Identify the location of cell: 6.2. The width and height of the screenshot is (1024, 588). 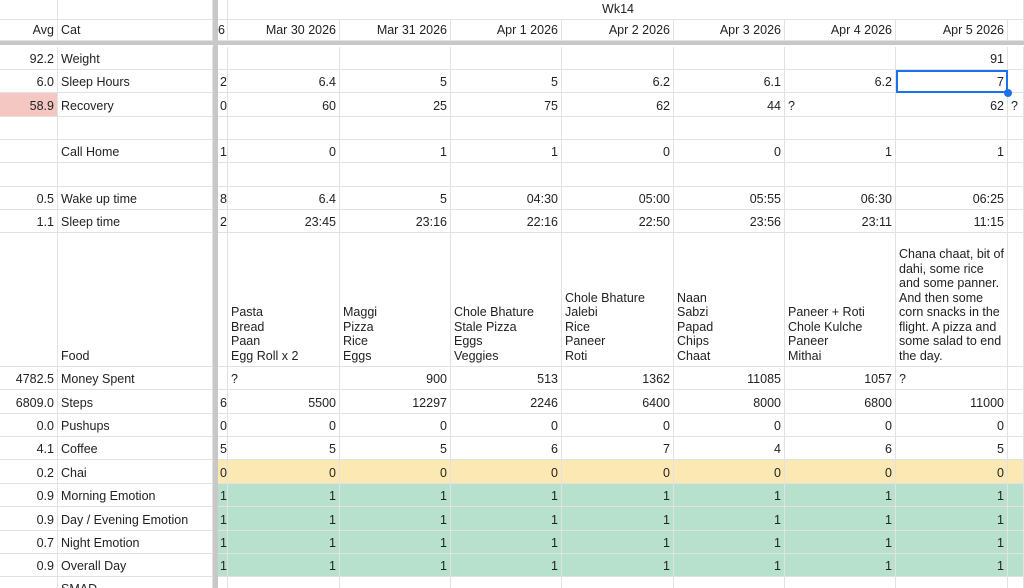
(840, 81).